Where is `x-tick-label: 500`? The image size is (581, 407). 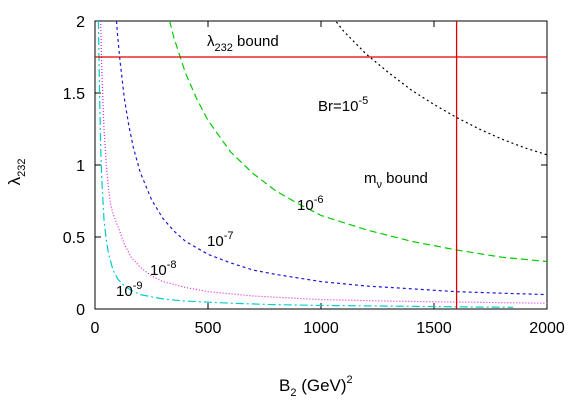
x-tick-label: 500 is located at coordinates (208, 328).